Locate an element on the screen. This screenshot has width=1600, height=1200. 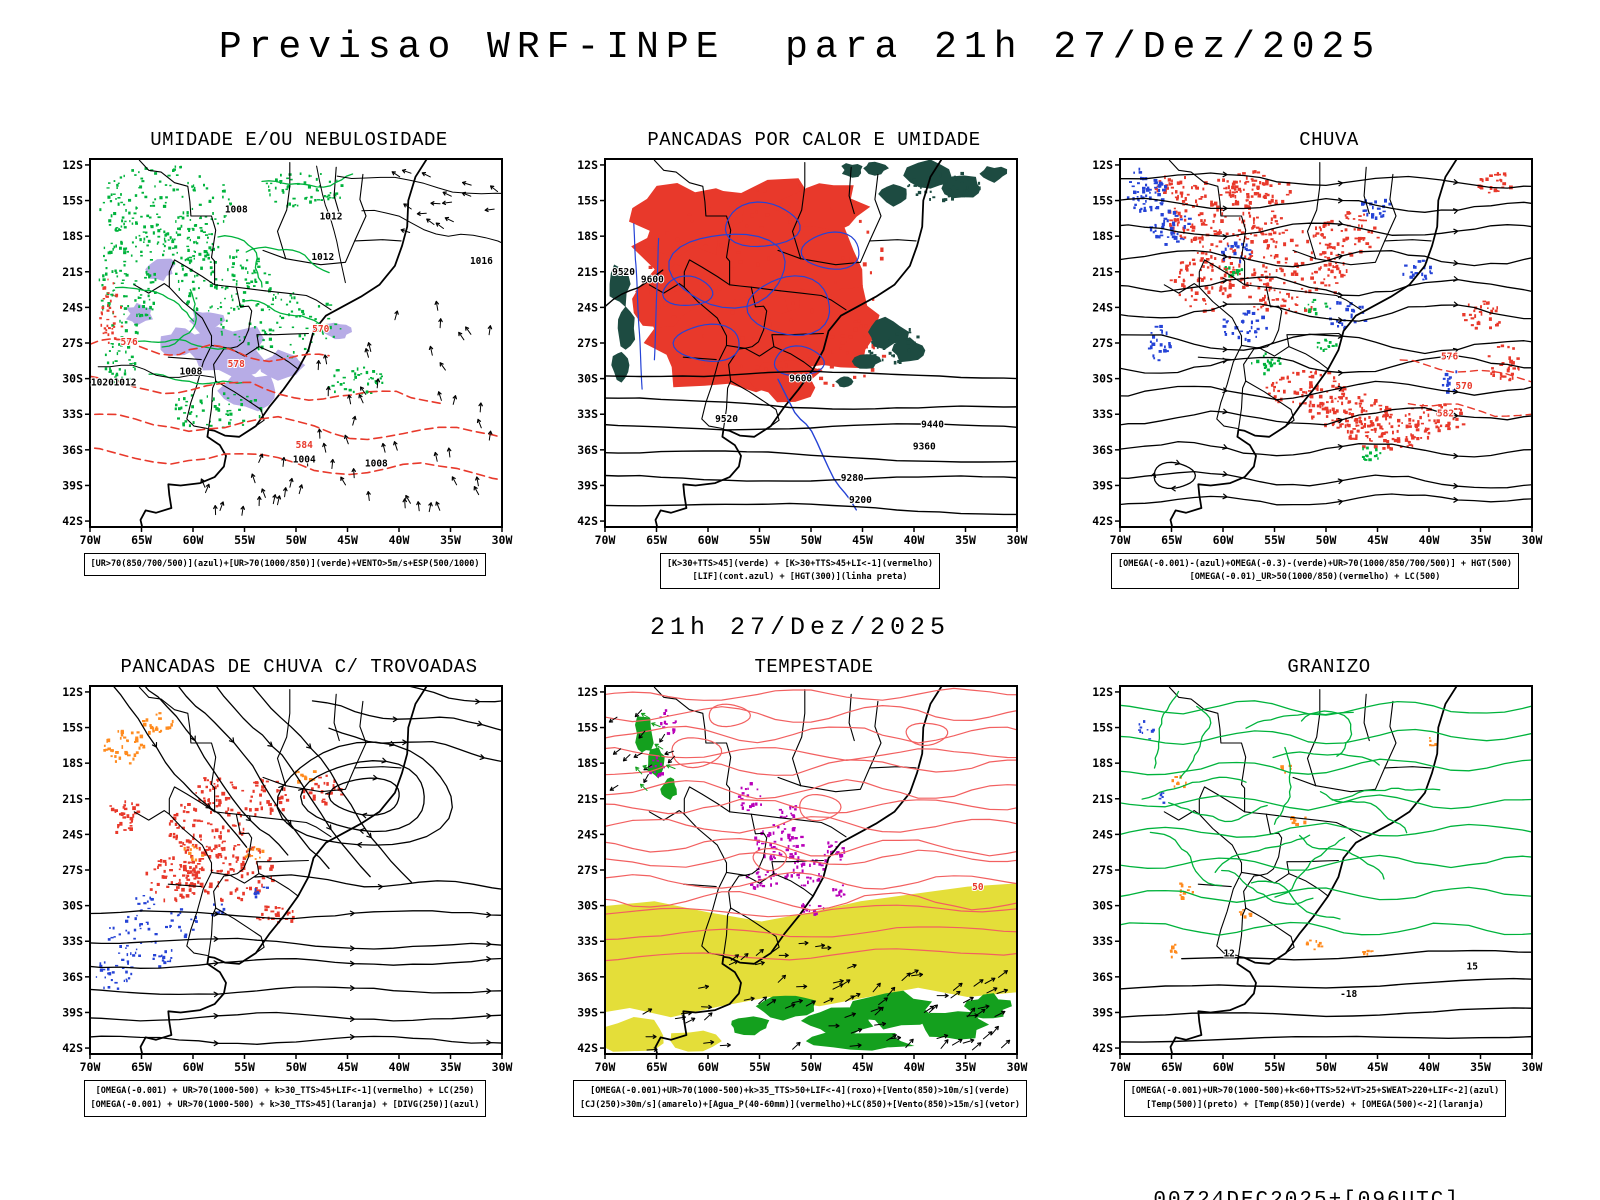
contour-label: 1004 is located at coordinates (304, 460).